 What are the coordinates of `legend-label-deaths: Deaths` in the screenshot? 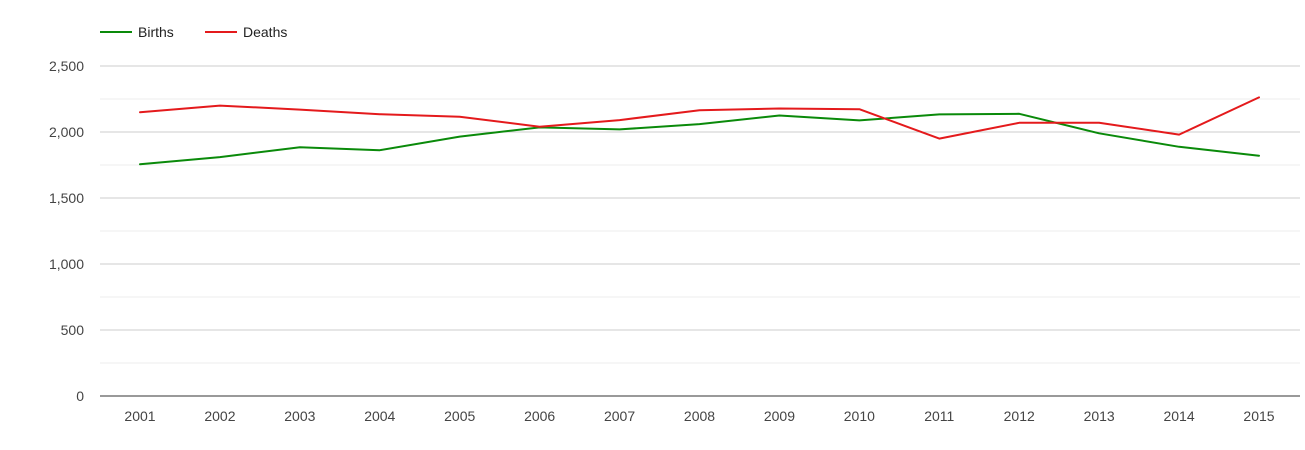 It's located at (265, 32).